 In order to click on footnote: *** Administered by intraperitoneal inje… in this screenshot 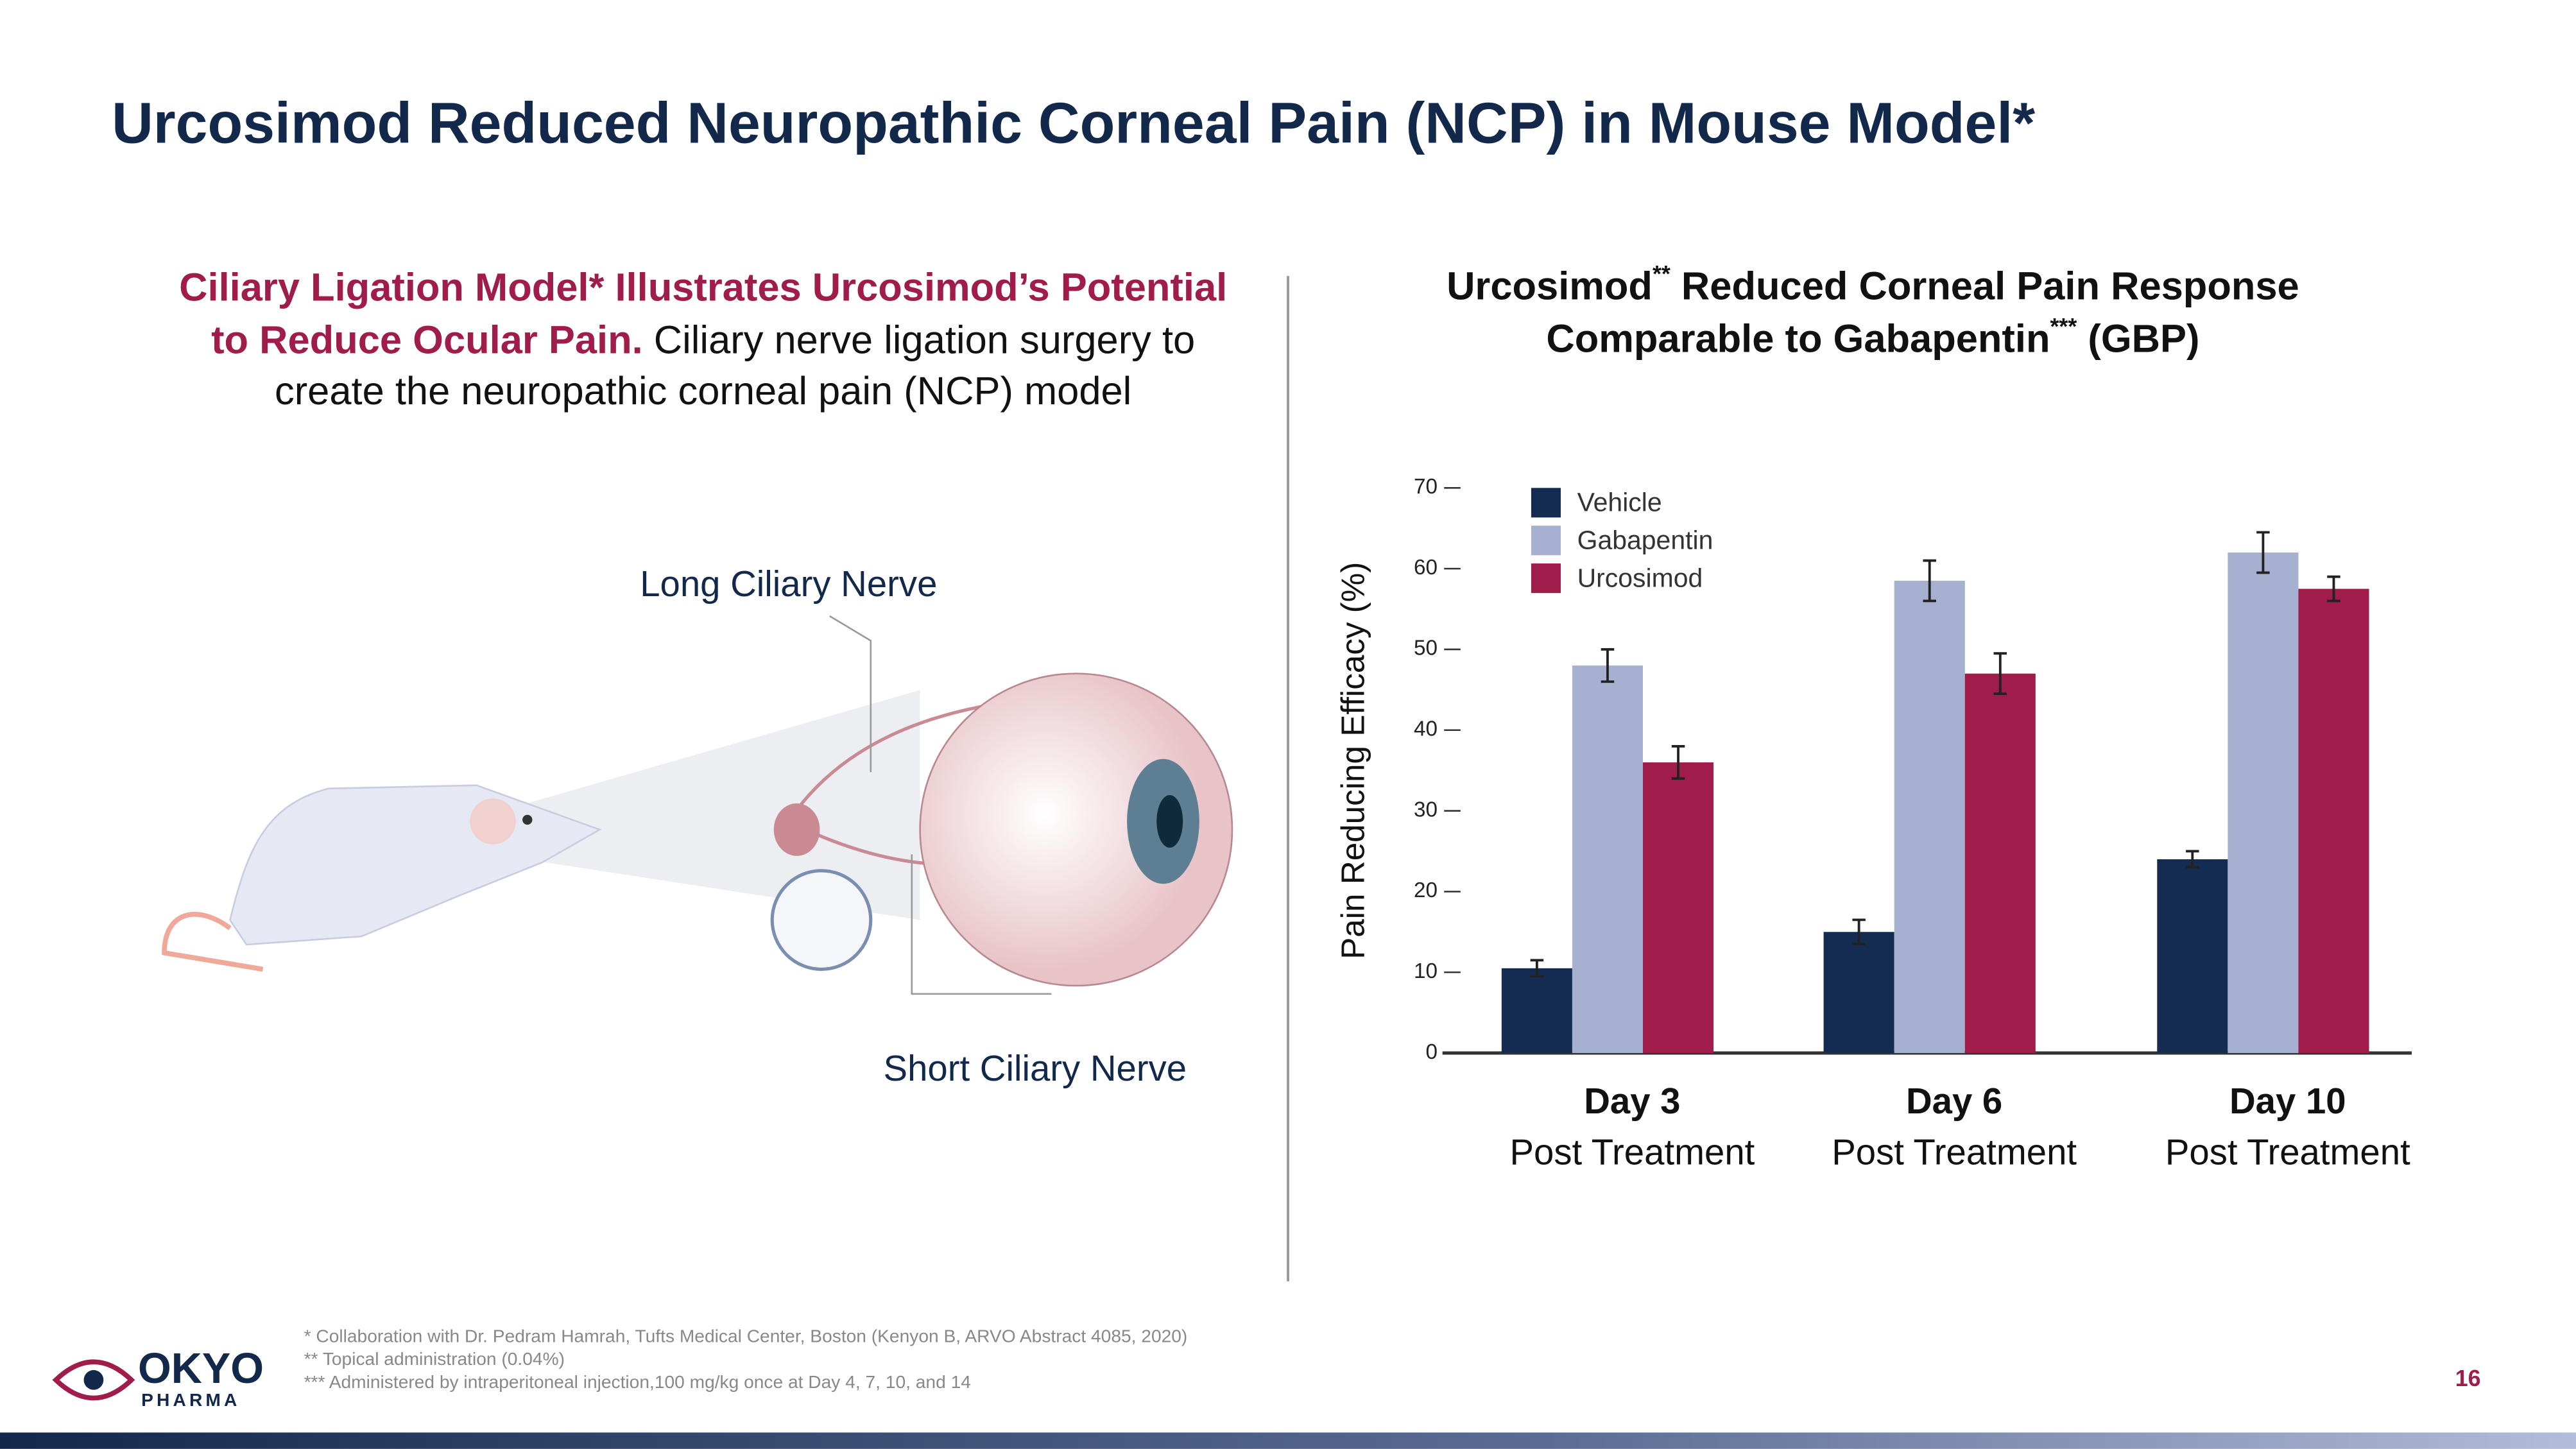, I will do `click(637, 1382)`.